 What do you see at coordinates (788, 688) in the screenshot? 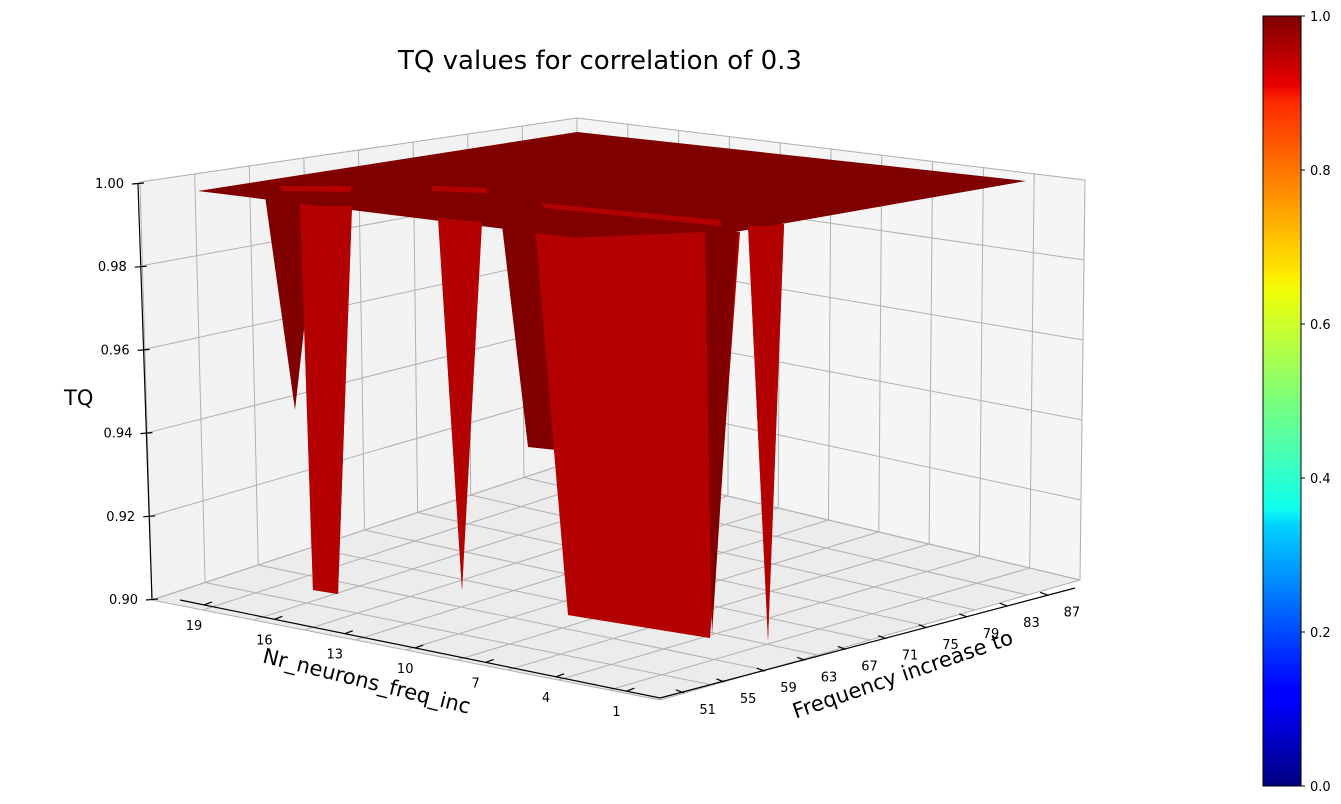
I see `x-tick-label: 59` at bounding box center [788, 688].